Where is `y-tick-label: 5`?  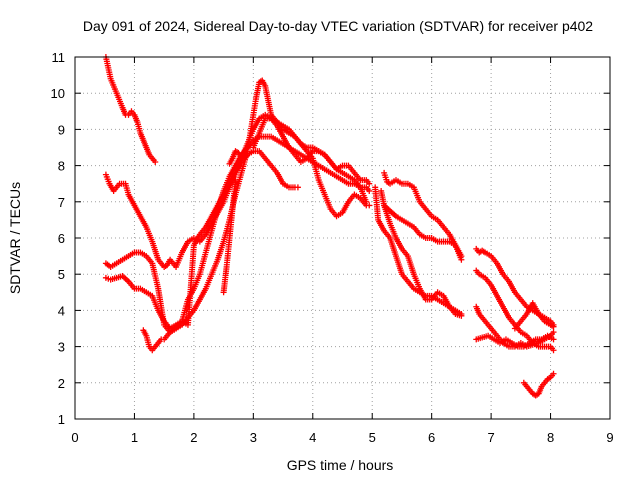 y-tick-label: 5 is located at coordinates (61, 274).